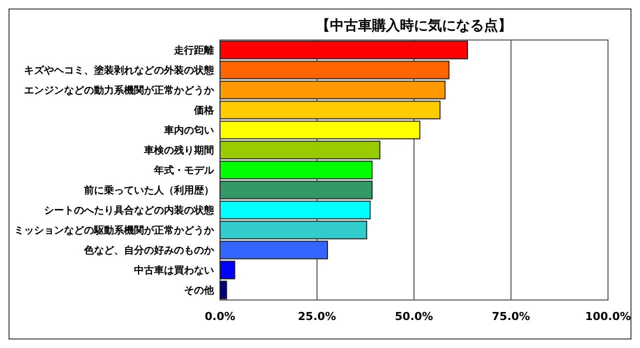 The image size is (640, 348). I want to click on x-tick-label: 75.0%, so click(511, 316).